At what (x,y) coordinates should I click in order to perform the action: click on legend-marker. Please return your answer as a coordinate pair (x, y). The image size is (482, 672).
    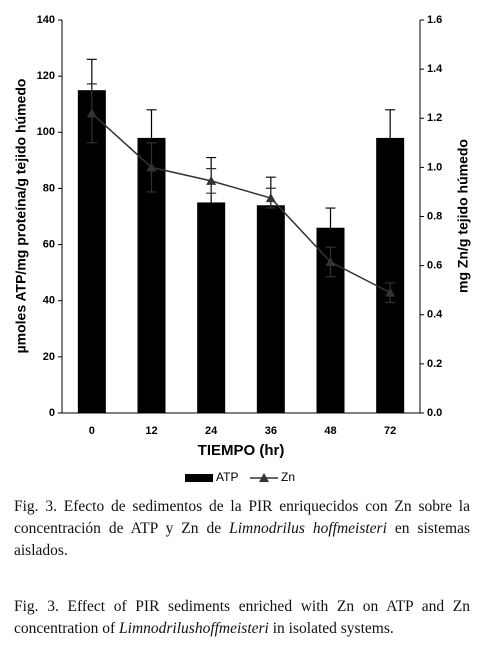
    Looking at the image, I should click on (264, 477).